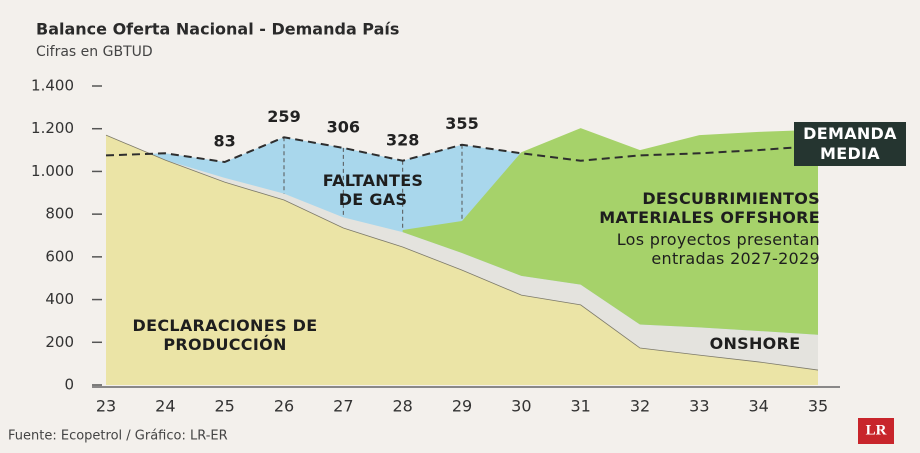  What do you see at coordinates (462, 406) in the screenshot?
I see `x-tick-label: 29` at bounding box center [462, 406].